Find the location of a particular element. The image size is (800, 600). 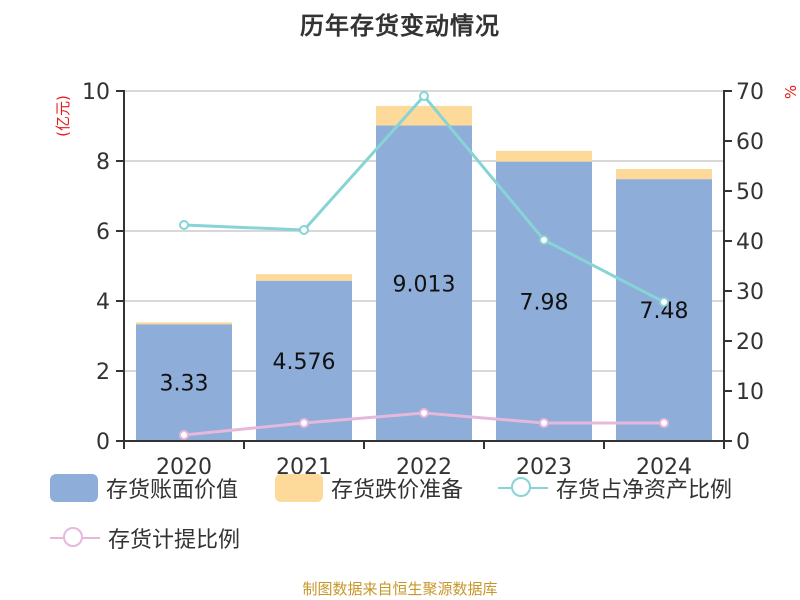

legend-item-impairment: 存货跌价准备 is located at coordinates (369, 488).